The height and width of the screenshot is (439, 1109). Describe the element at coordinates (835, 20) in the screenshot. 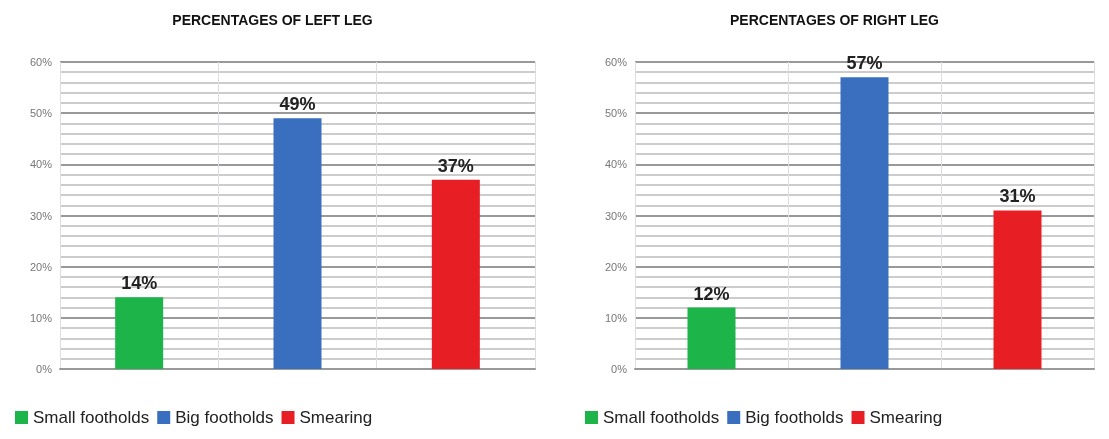

I see `chart-title: PERCENTAGES OF RIGHT LEG` at that location.